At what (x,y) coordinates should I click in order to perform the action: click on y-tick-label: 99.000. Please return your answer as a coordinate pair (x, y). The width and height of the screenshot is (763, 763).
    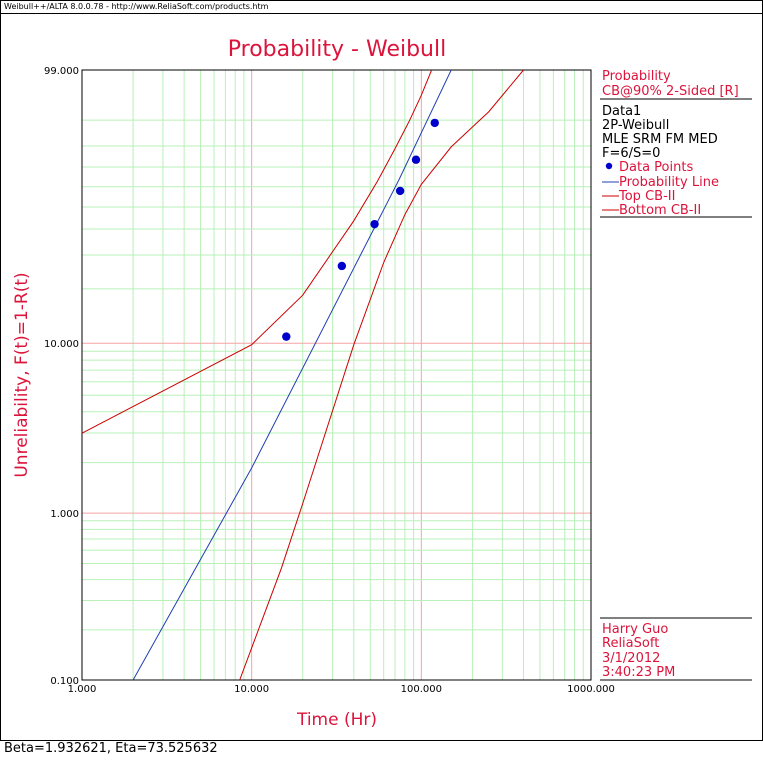
    Looking at the image, I should click on (61, 71).